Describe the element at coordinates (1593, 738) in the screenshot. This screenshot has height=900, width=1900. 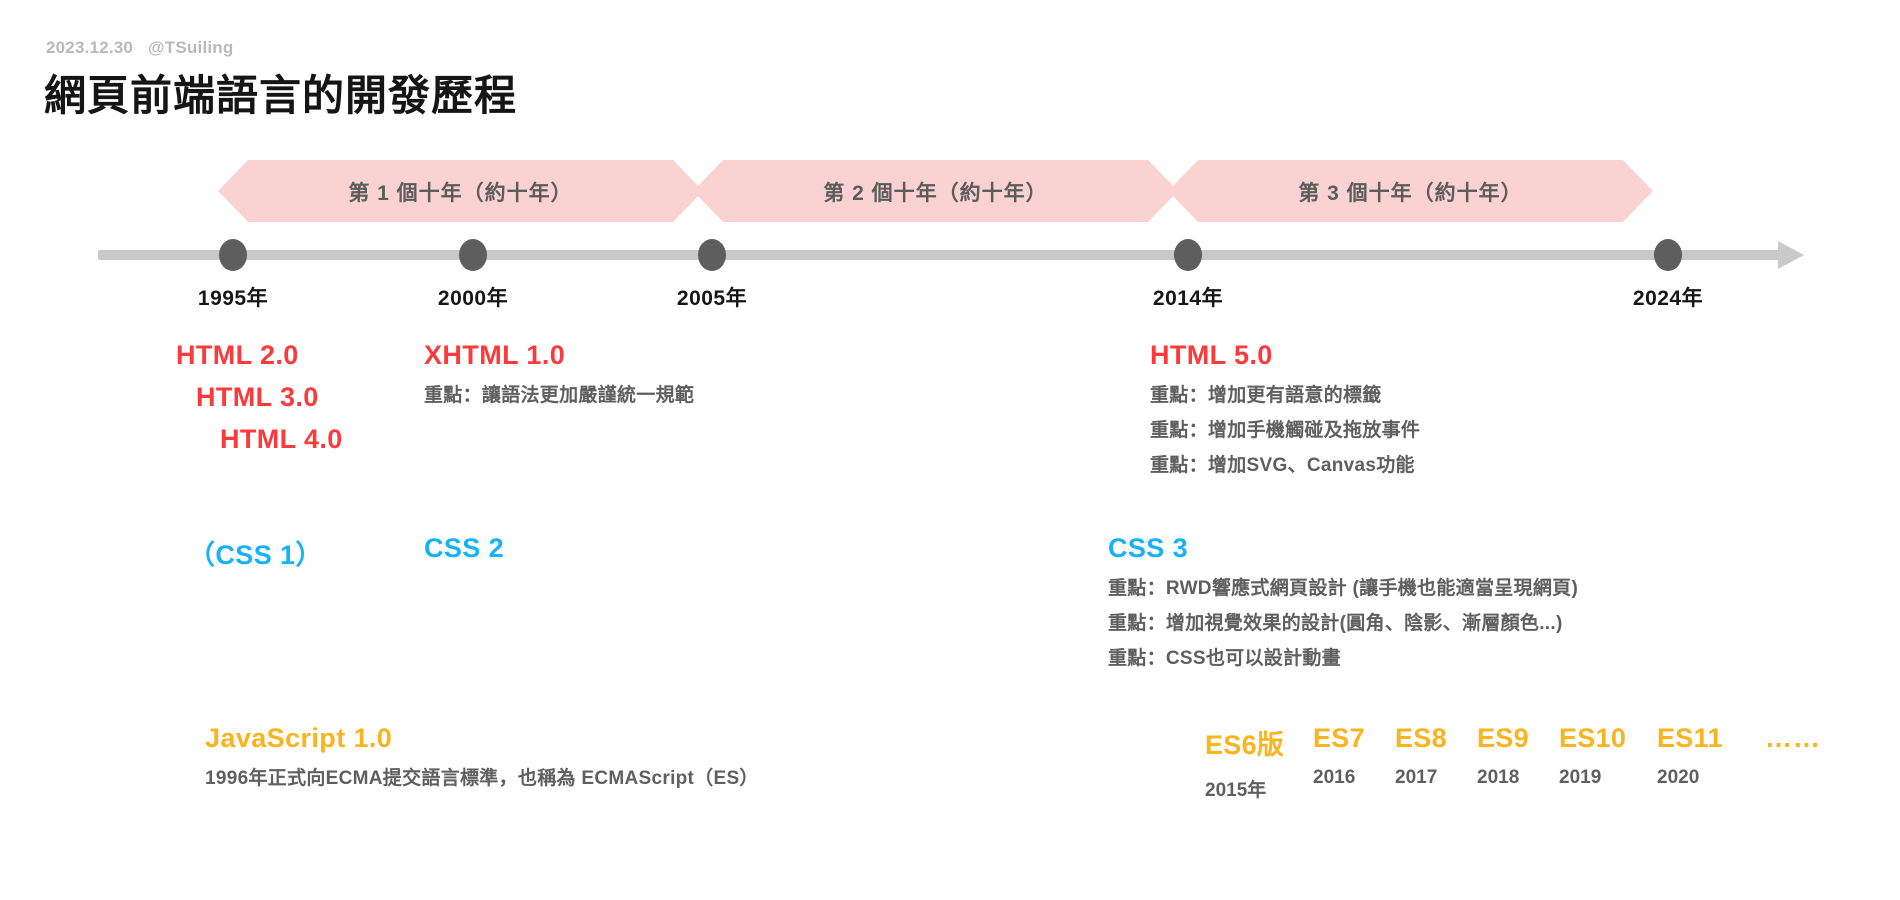
I see `es-version-name: ES10` at that location.